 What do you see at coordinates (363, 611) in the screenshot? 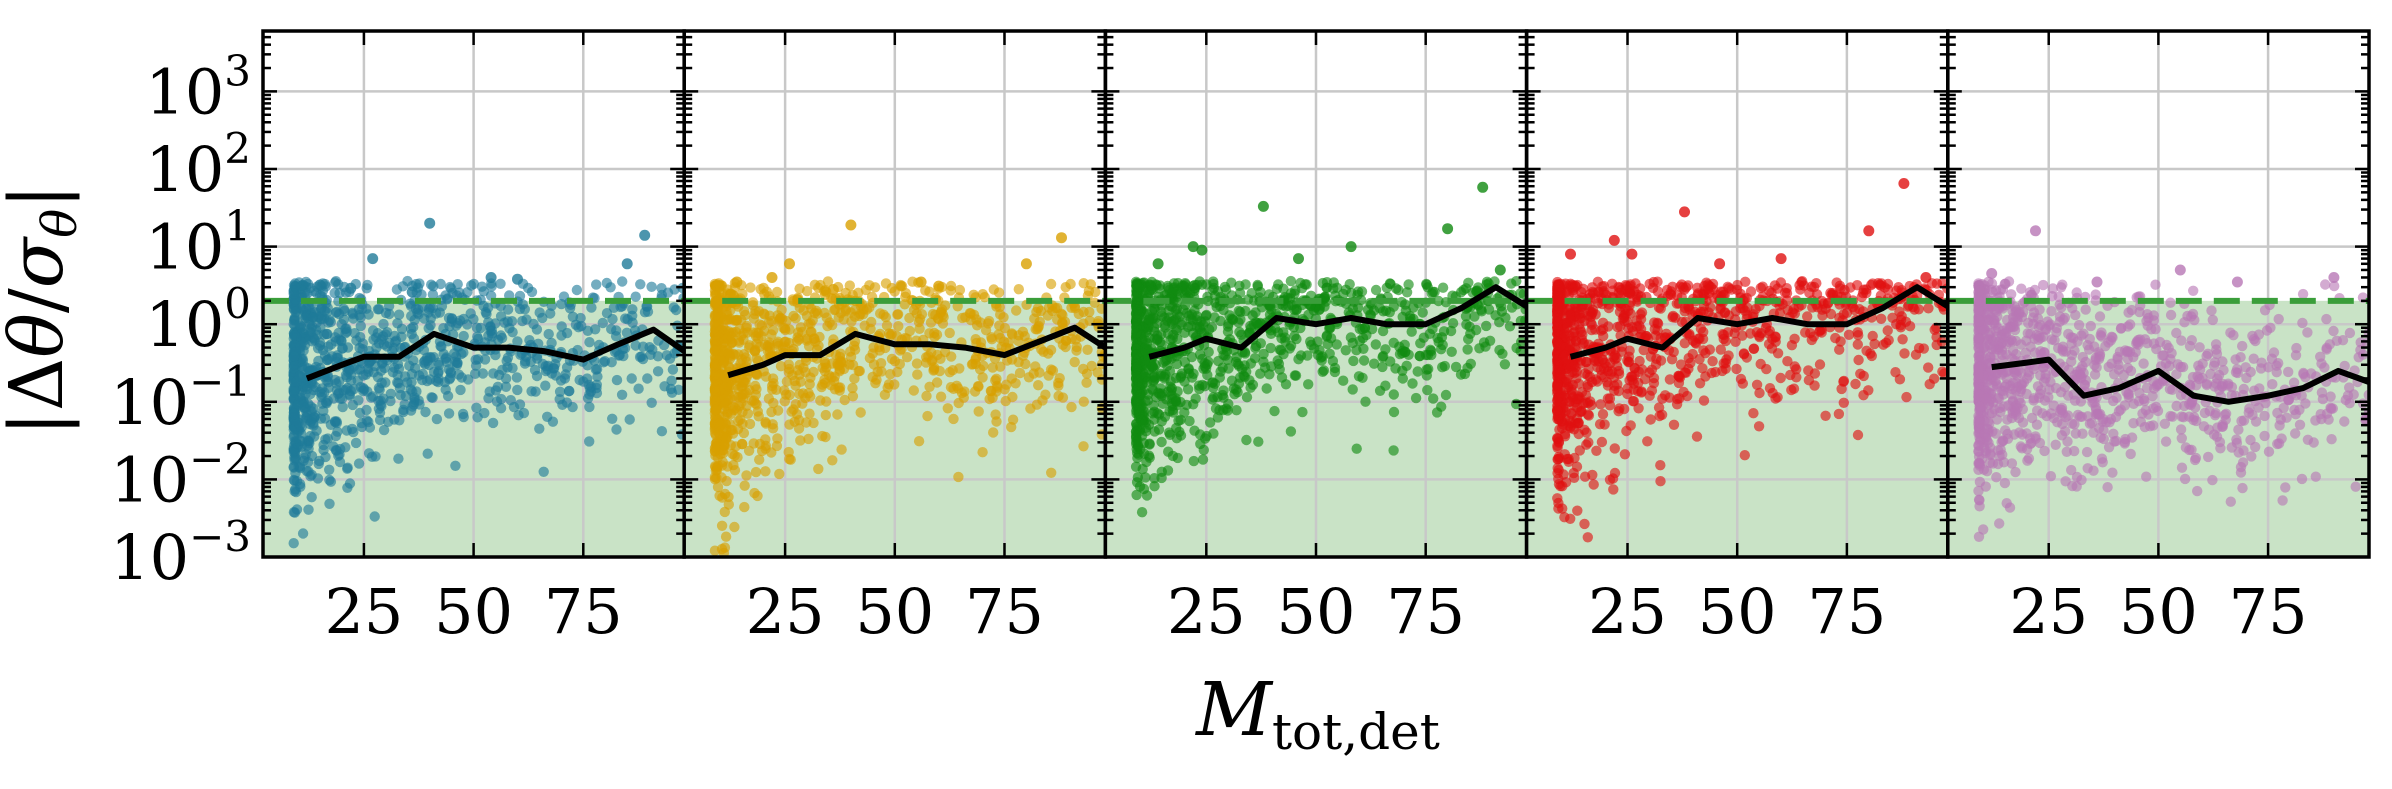
I see `x-tick-label: 25` at bounding box center [363, 611].